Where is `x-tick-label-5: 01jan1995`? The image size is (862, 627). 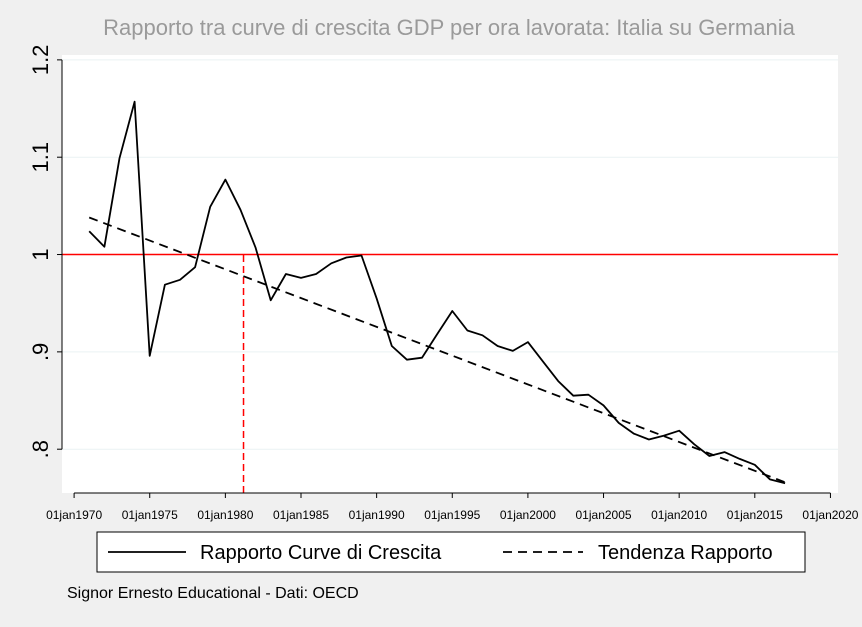
x-tick-label-5: 01jan1995 is located at coordinates (452, 515).